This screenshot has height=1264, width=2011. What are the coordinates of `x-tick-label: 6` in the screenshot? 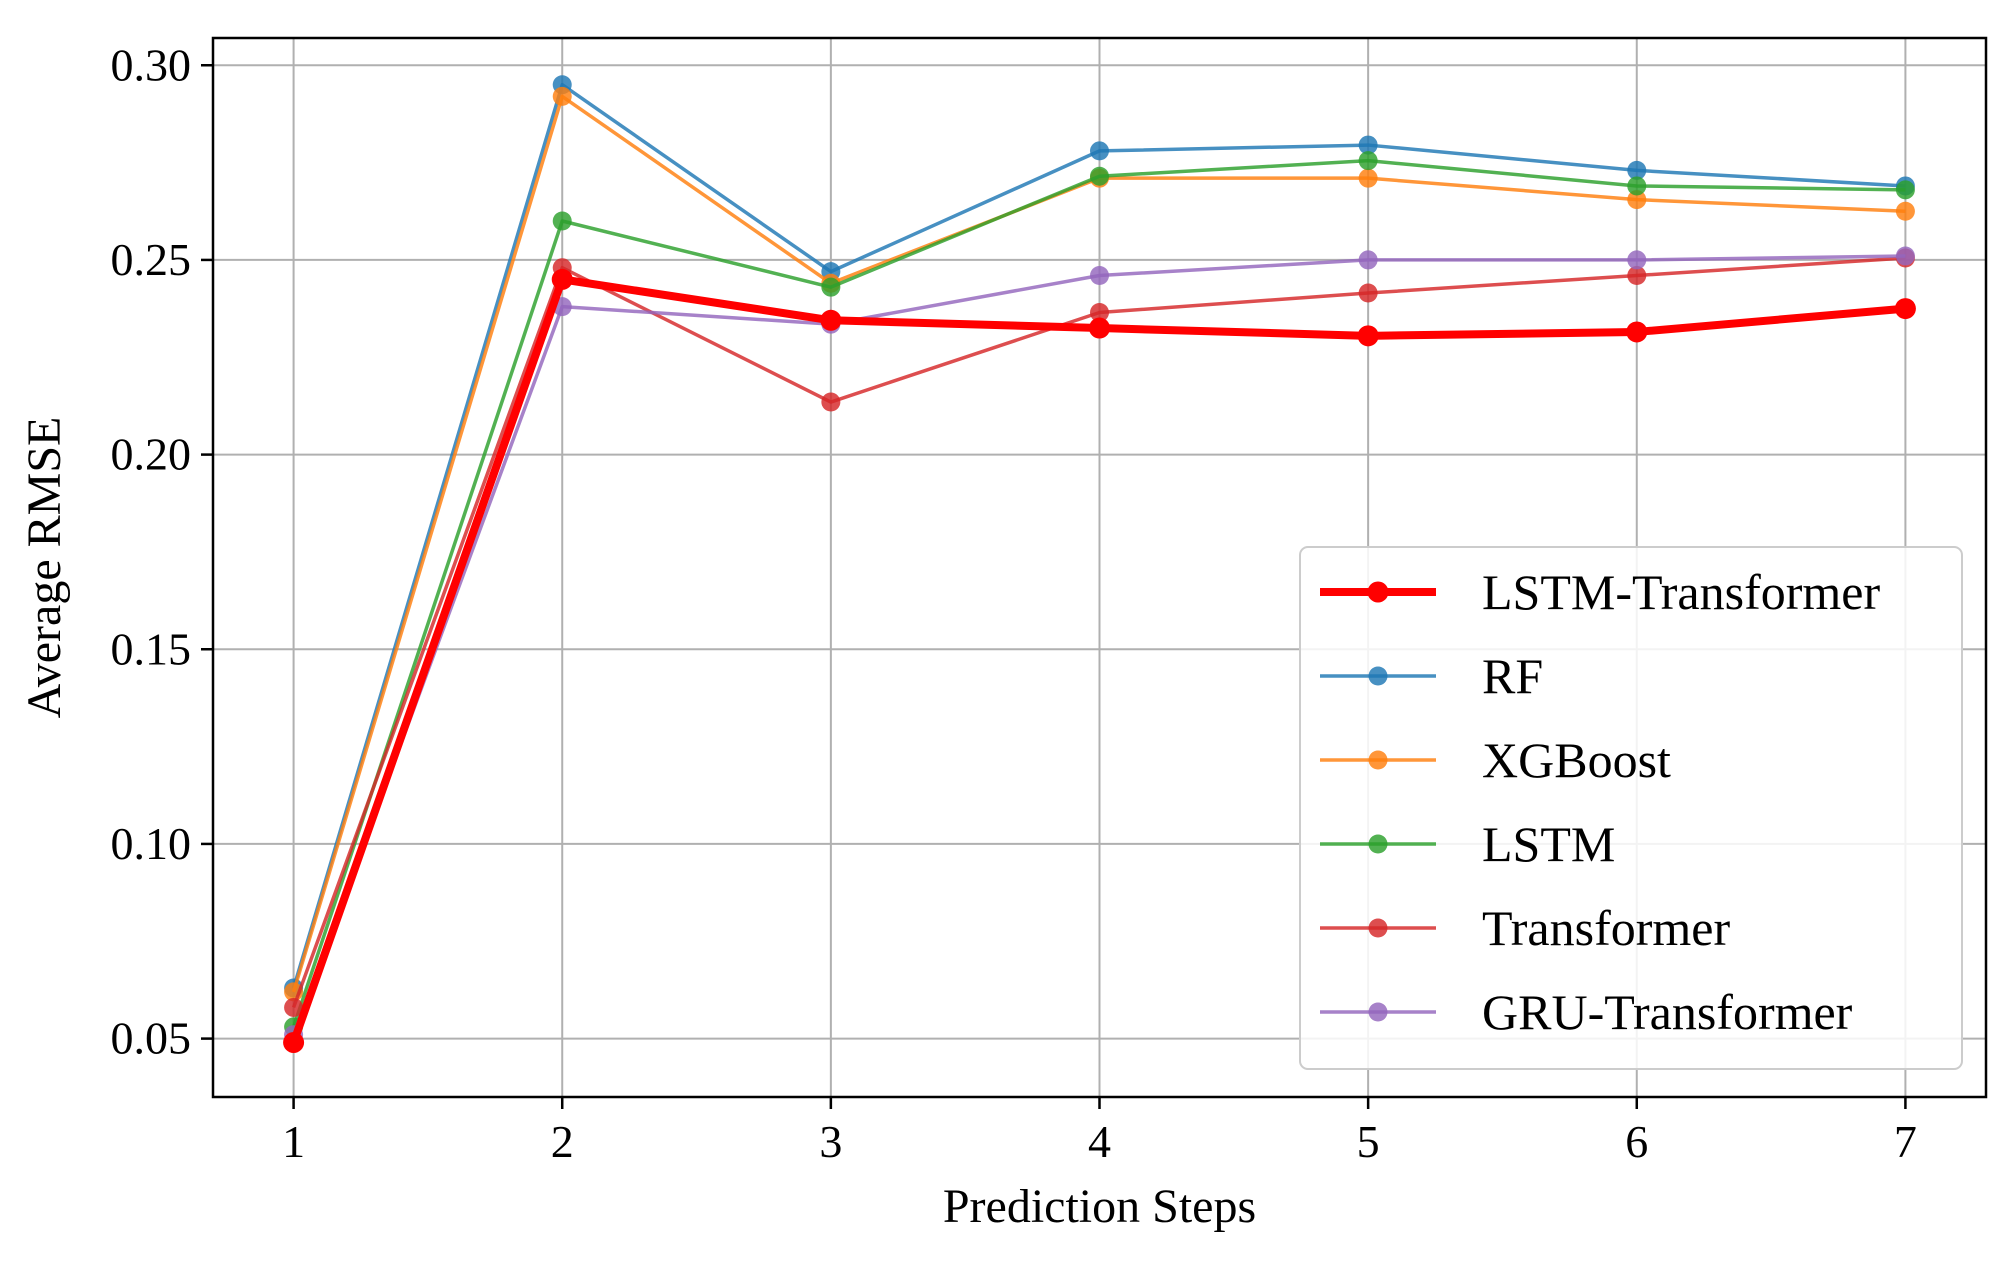 It's located at (1636, 1141).